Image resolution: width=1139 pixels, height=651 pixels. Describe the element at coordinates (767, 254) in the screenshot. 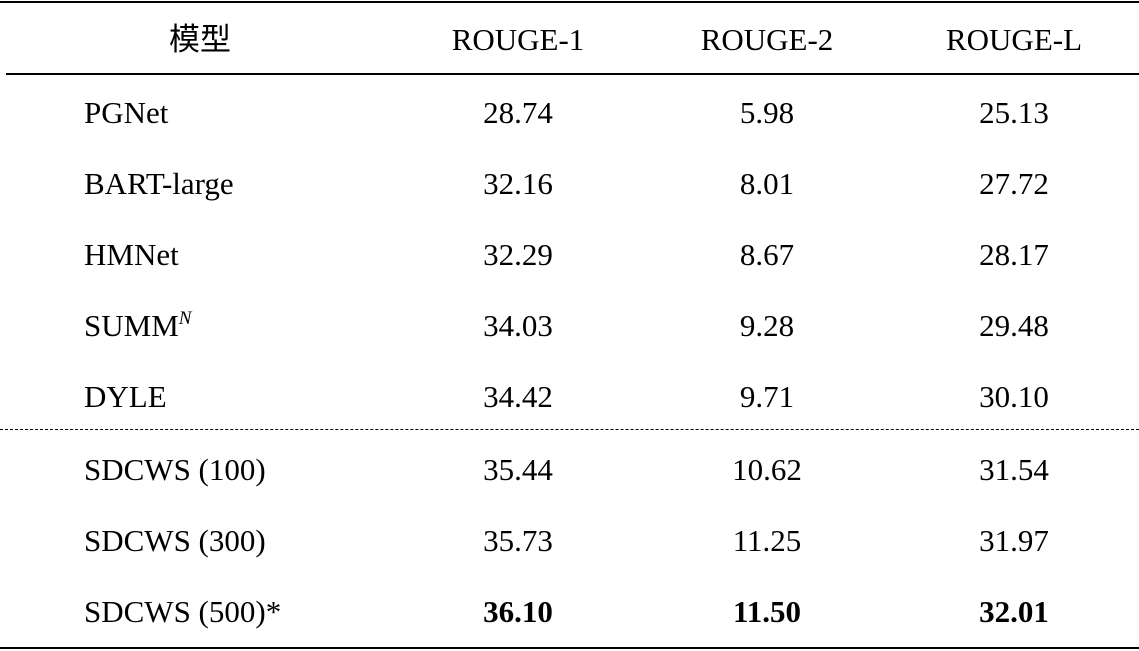

I see `score-cell: 8.67` at that location.